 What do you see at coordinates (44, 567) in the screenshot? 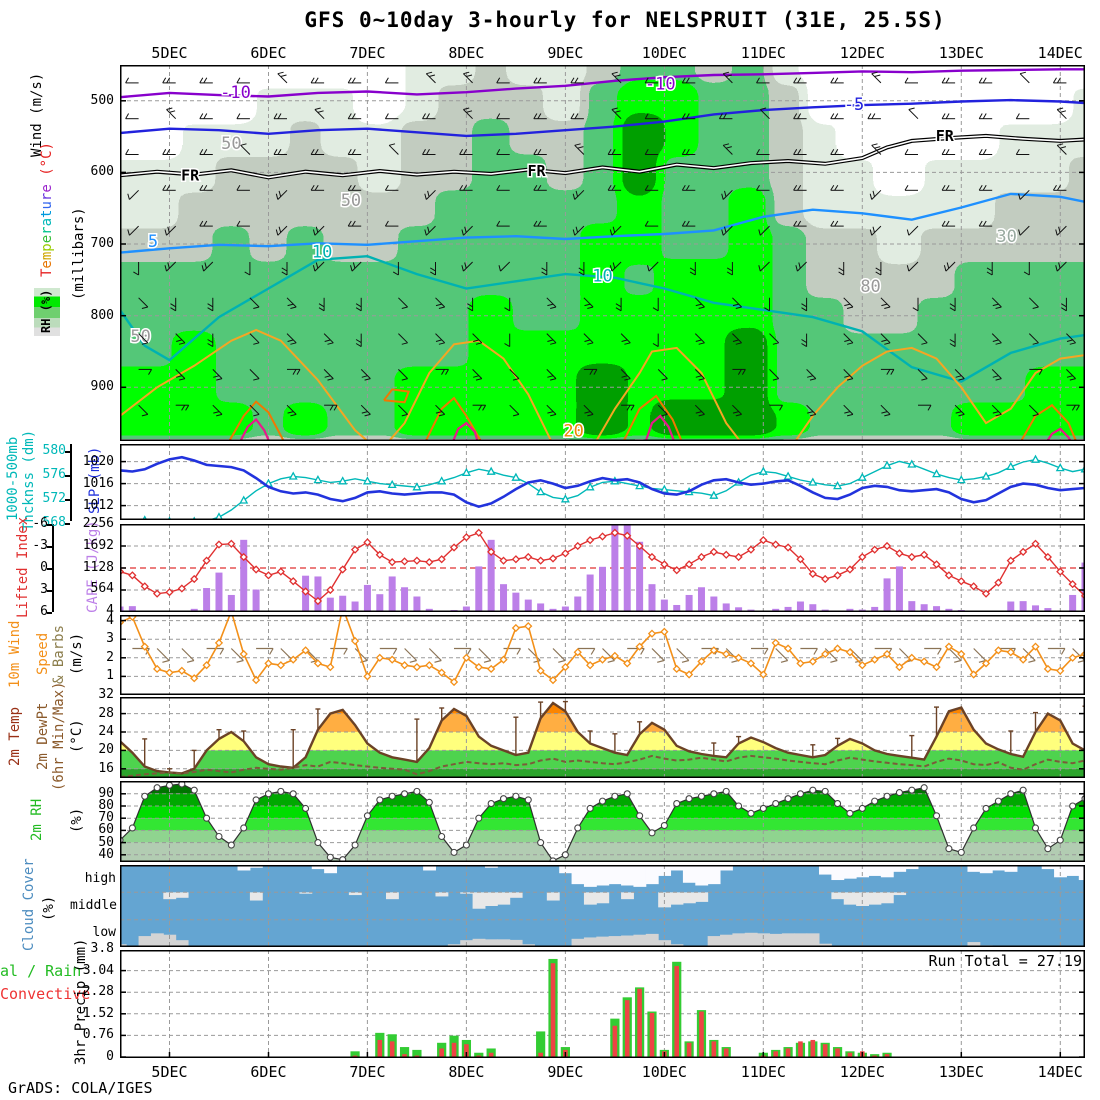
I see `li-tick-0: 0` at bounding box center [44, 567].